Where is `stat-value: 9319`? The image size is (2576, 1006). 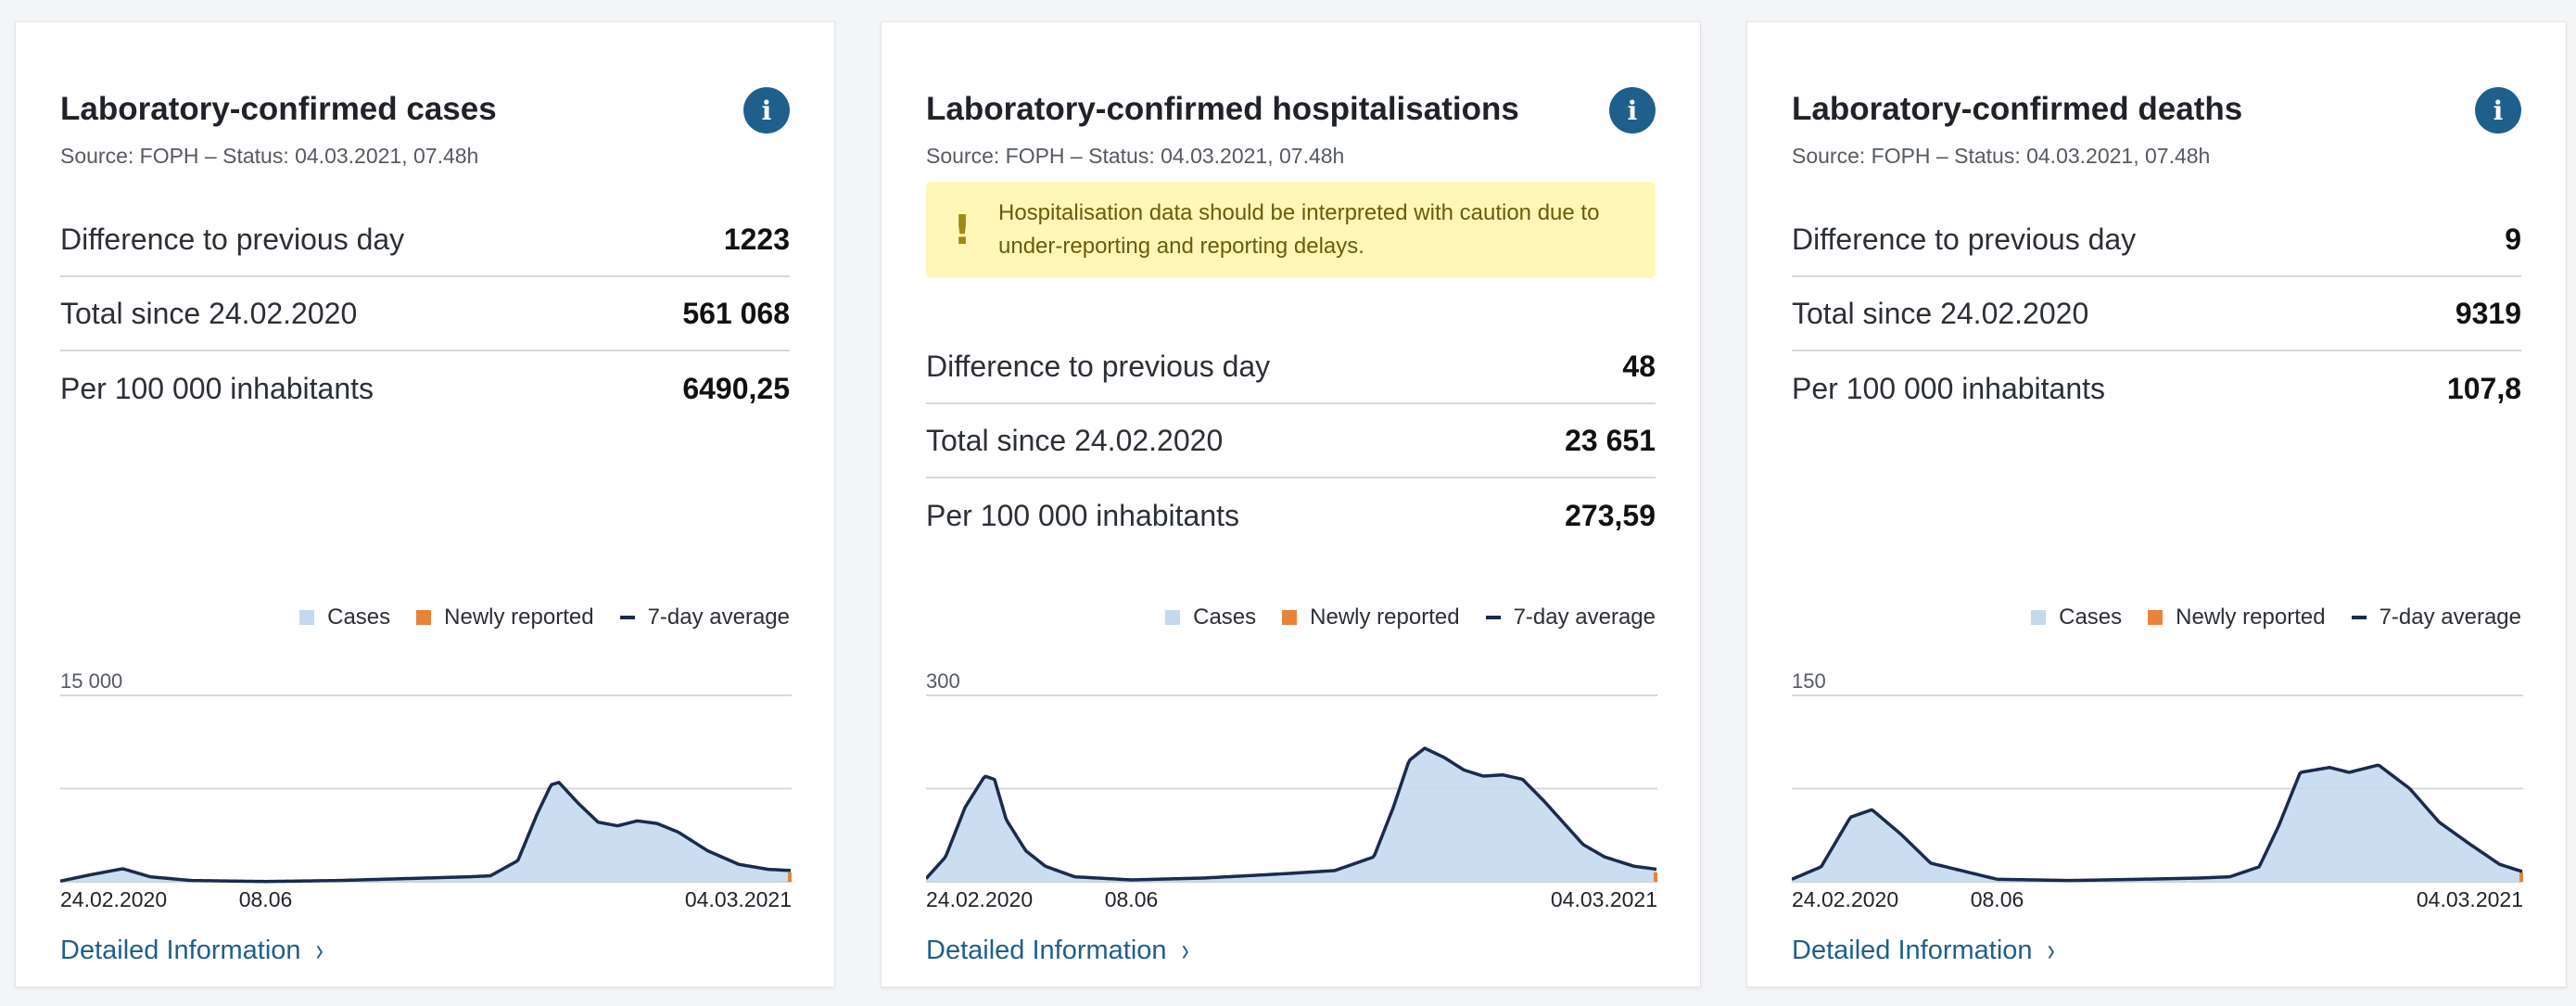
stat-value: 9319 is located at coordinates (2488, 313).